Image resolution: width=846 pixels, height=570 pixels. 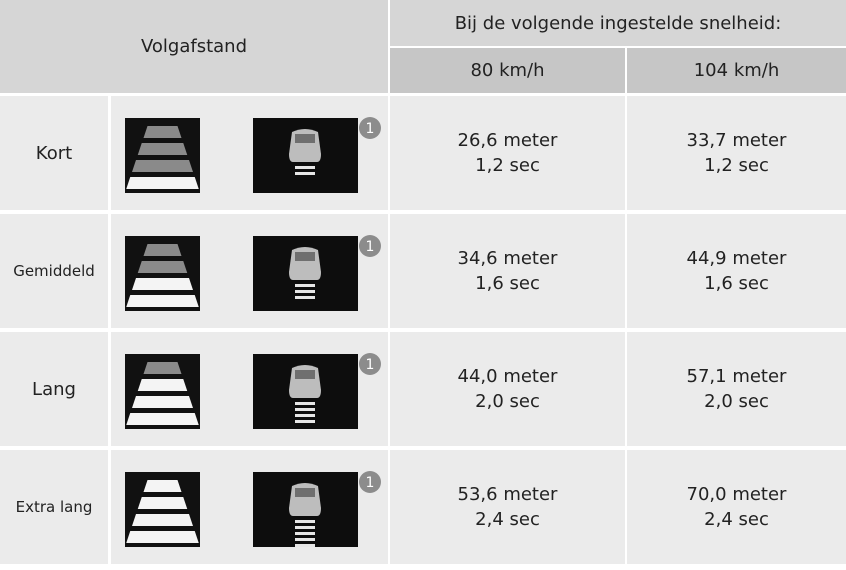 What do you see at coordinates (54, 153) in the screenshot?
I see `row-label: Kort` at bounding box center [54, 153].